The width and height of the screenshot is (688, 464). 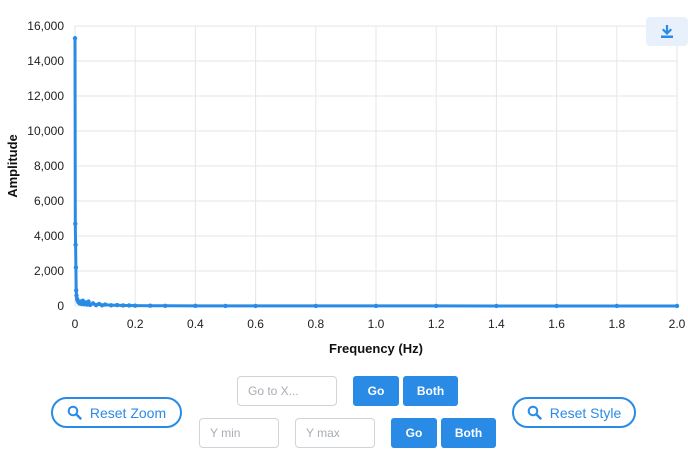 What do you see at coordinates (376, 391) in the screenshot?
I see `go-x-button: Go` at bounding box center [376, 391].